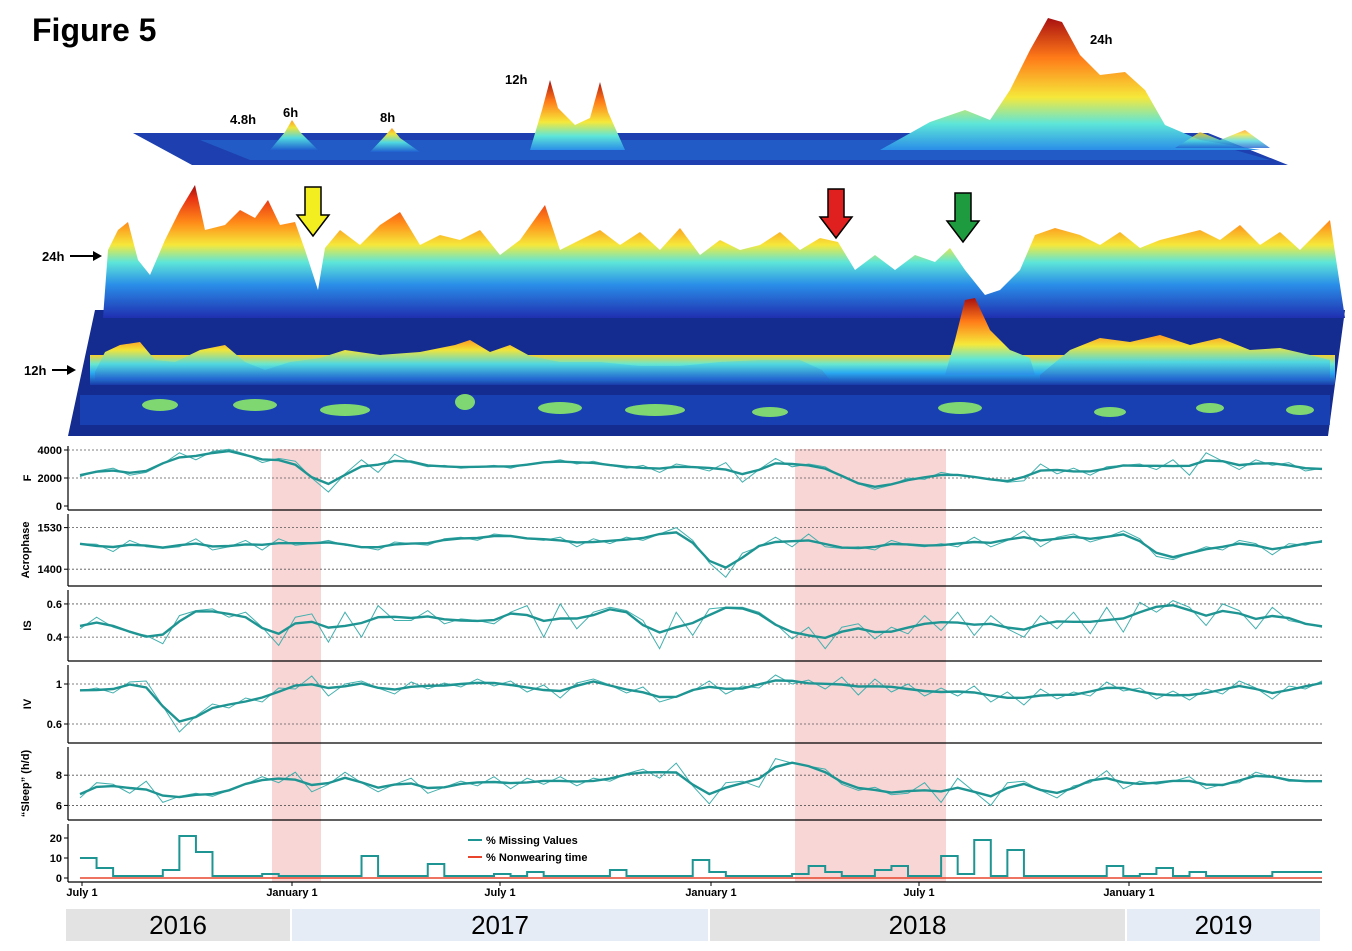  I want to click on series-smooth-F, so click(701, 469).